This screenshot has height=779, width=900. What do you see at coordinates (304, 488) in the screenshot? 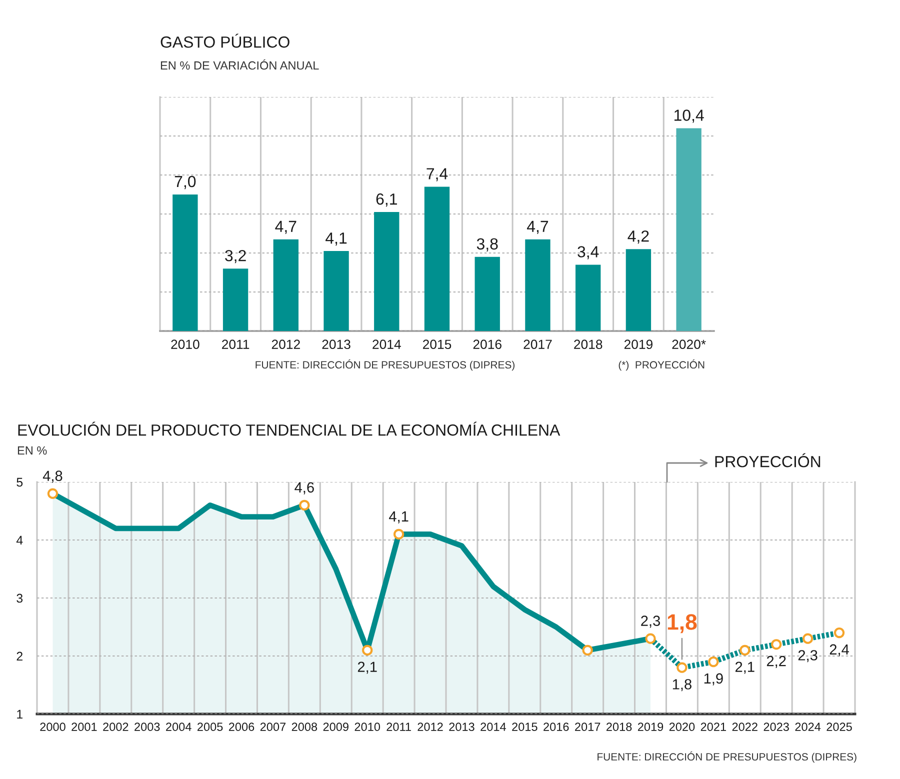
I see `data-label: 4,6` at bounding box center [304, 488].